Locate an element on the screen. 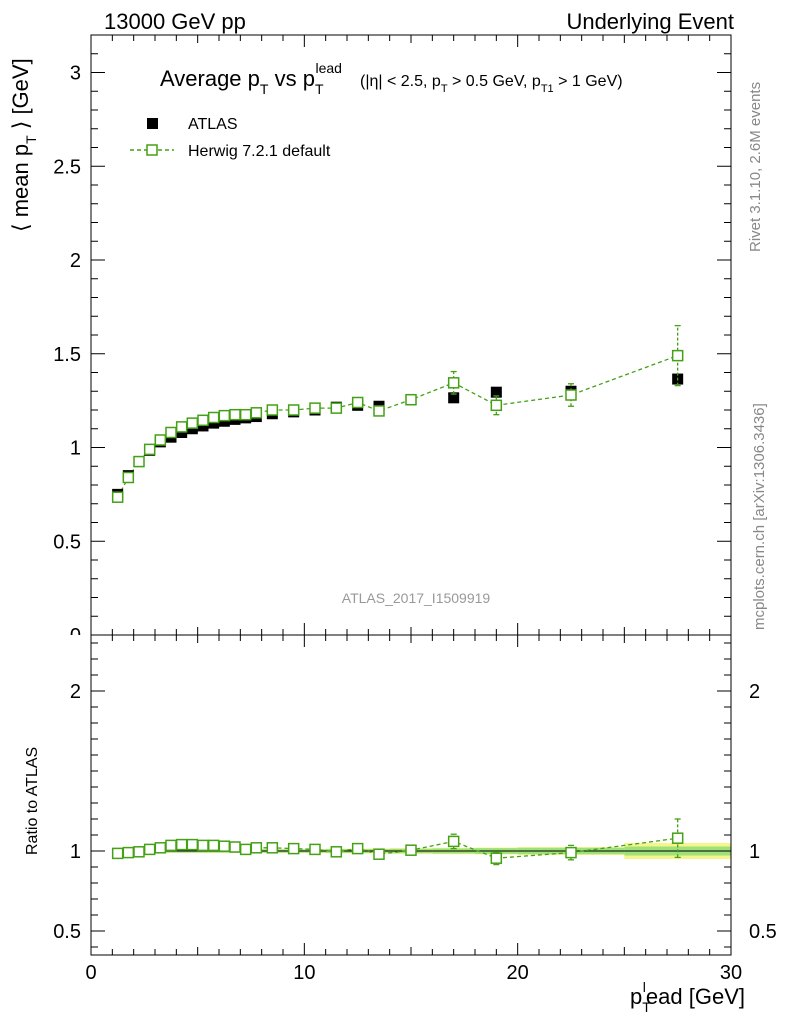 The image size is (786, 1024). atlas-point is located at coordinates (454, 398).